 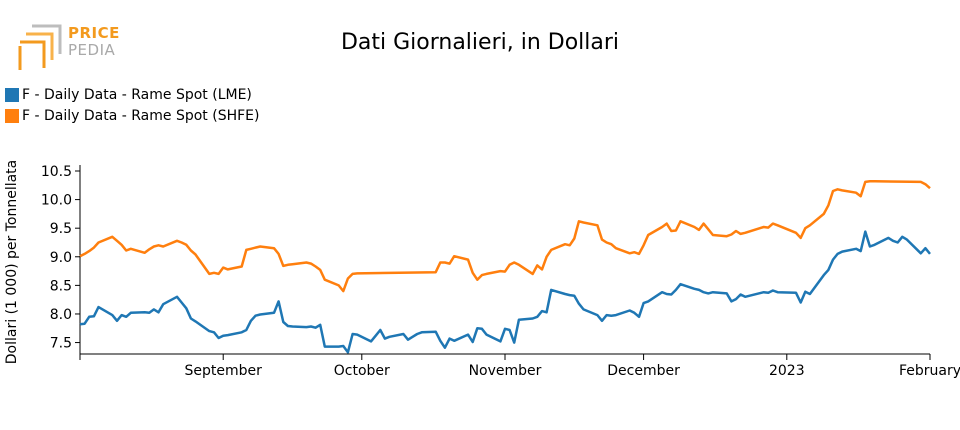 I want to click on logo-mark, so click(x=40, y=47).